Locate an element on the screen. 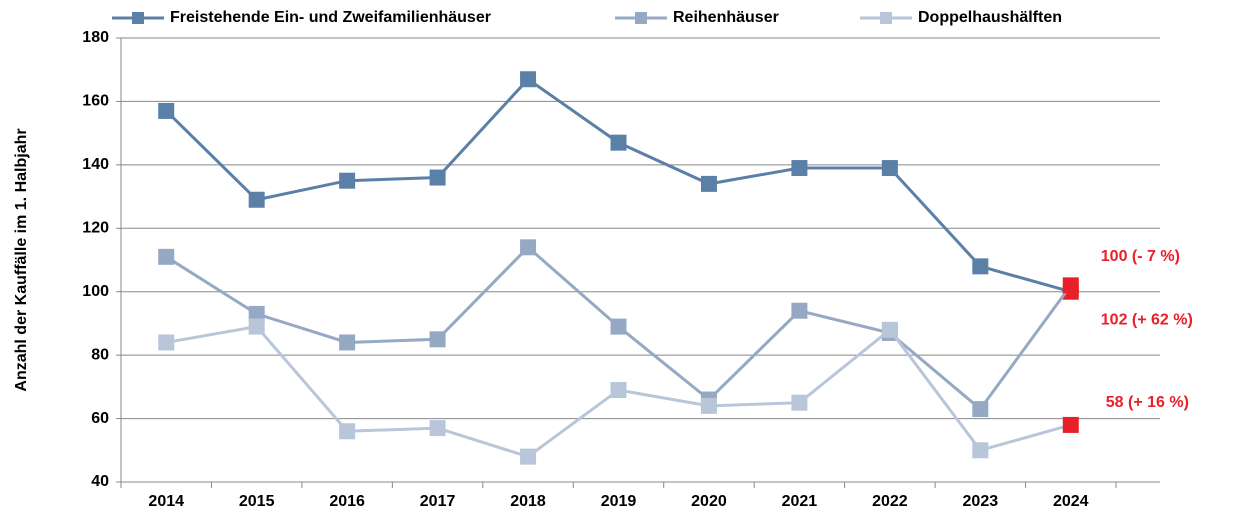  x-tick-label: 2021 is located at coordinates (800, 501).